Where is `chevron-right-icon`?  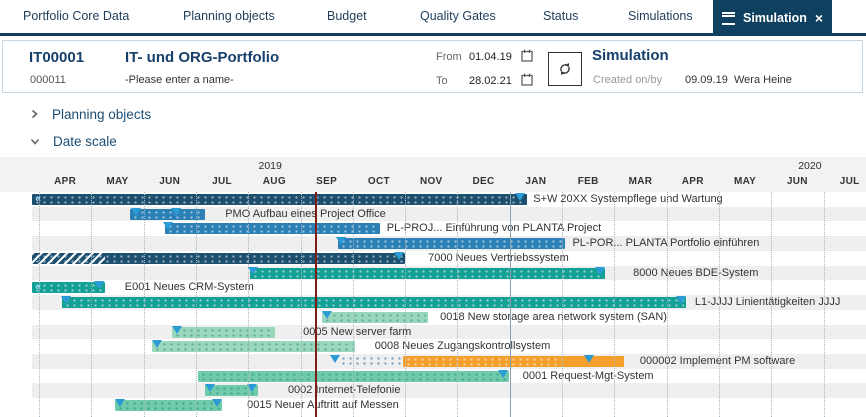
chevron-right-icon is located at coordinates (34, 114).